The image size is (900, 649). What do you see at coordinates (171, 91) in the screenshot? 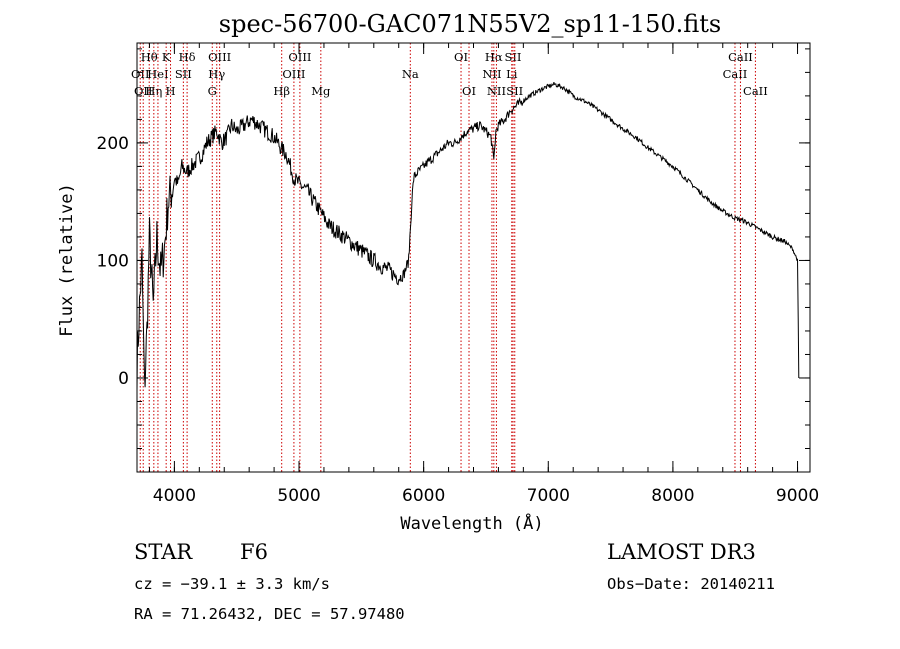
I see `marker-label-6: H` at bounding box center [171, 91].